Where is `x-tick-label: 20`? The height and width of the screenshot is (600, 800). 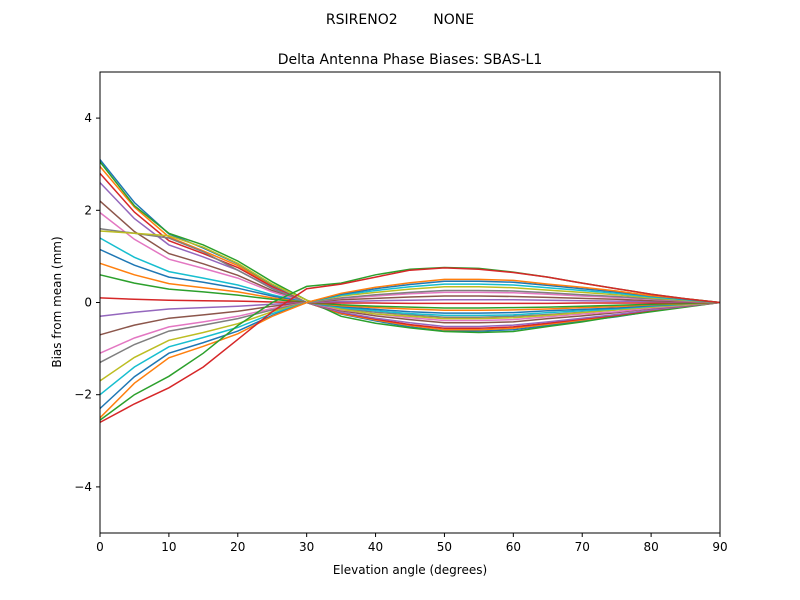
x-tick-label: 20 is located at coordinates (237, 547).